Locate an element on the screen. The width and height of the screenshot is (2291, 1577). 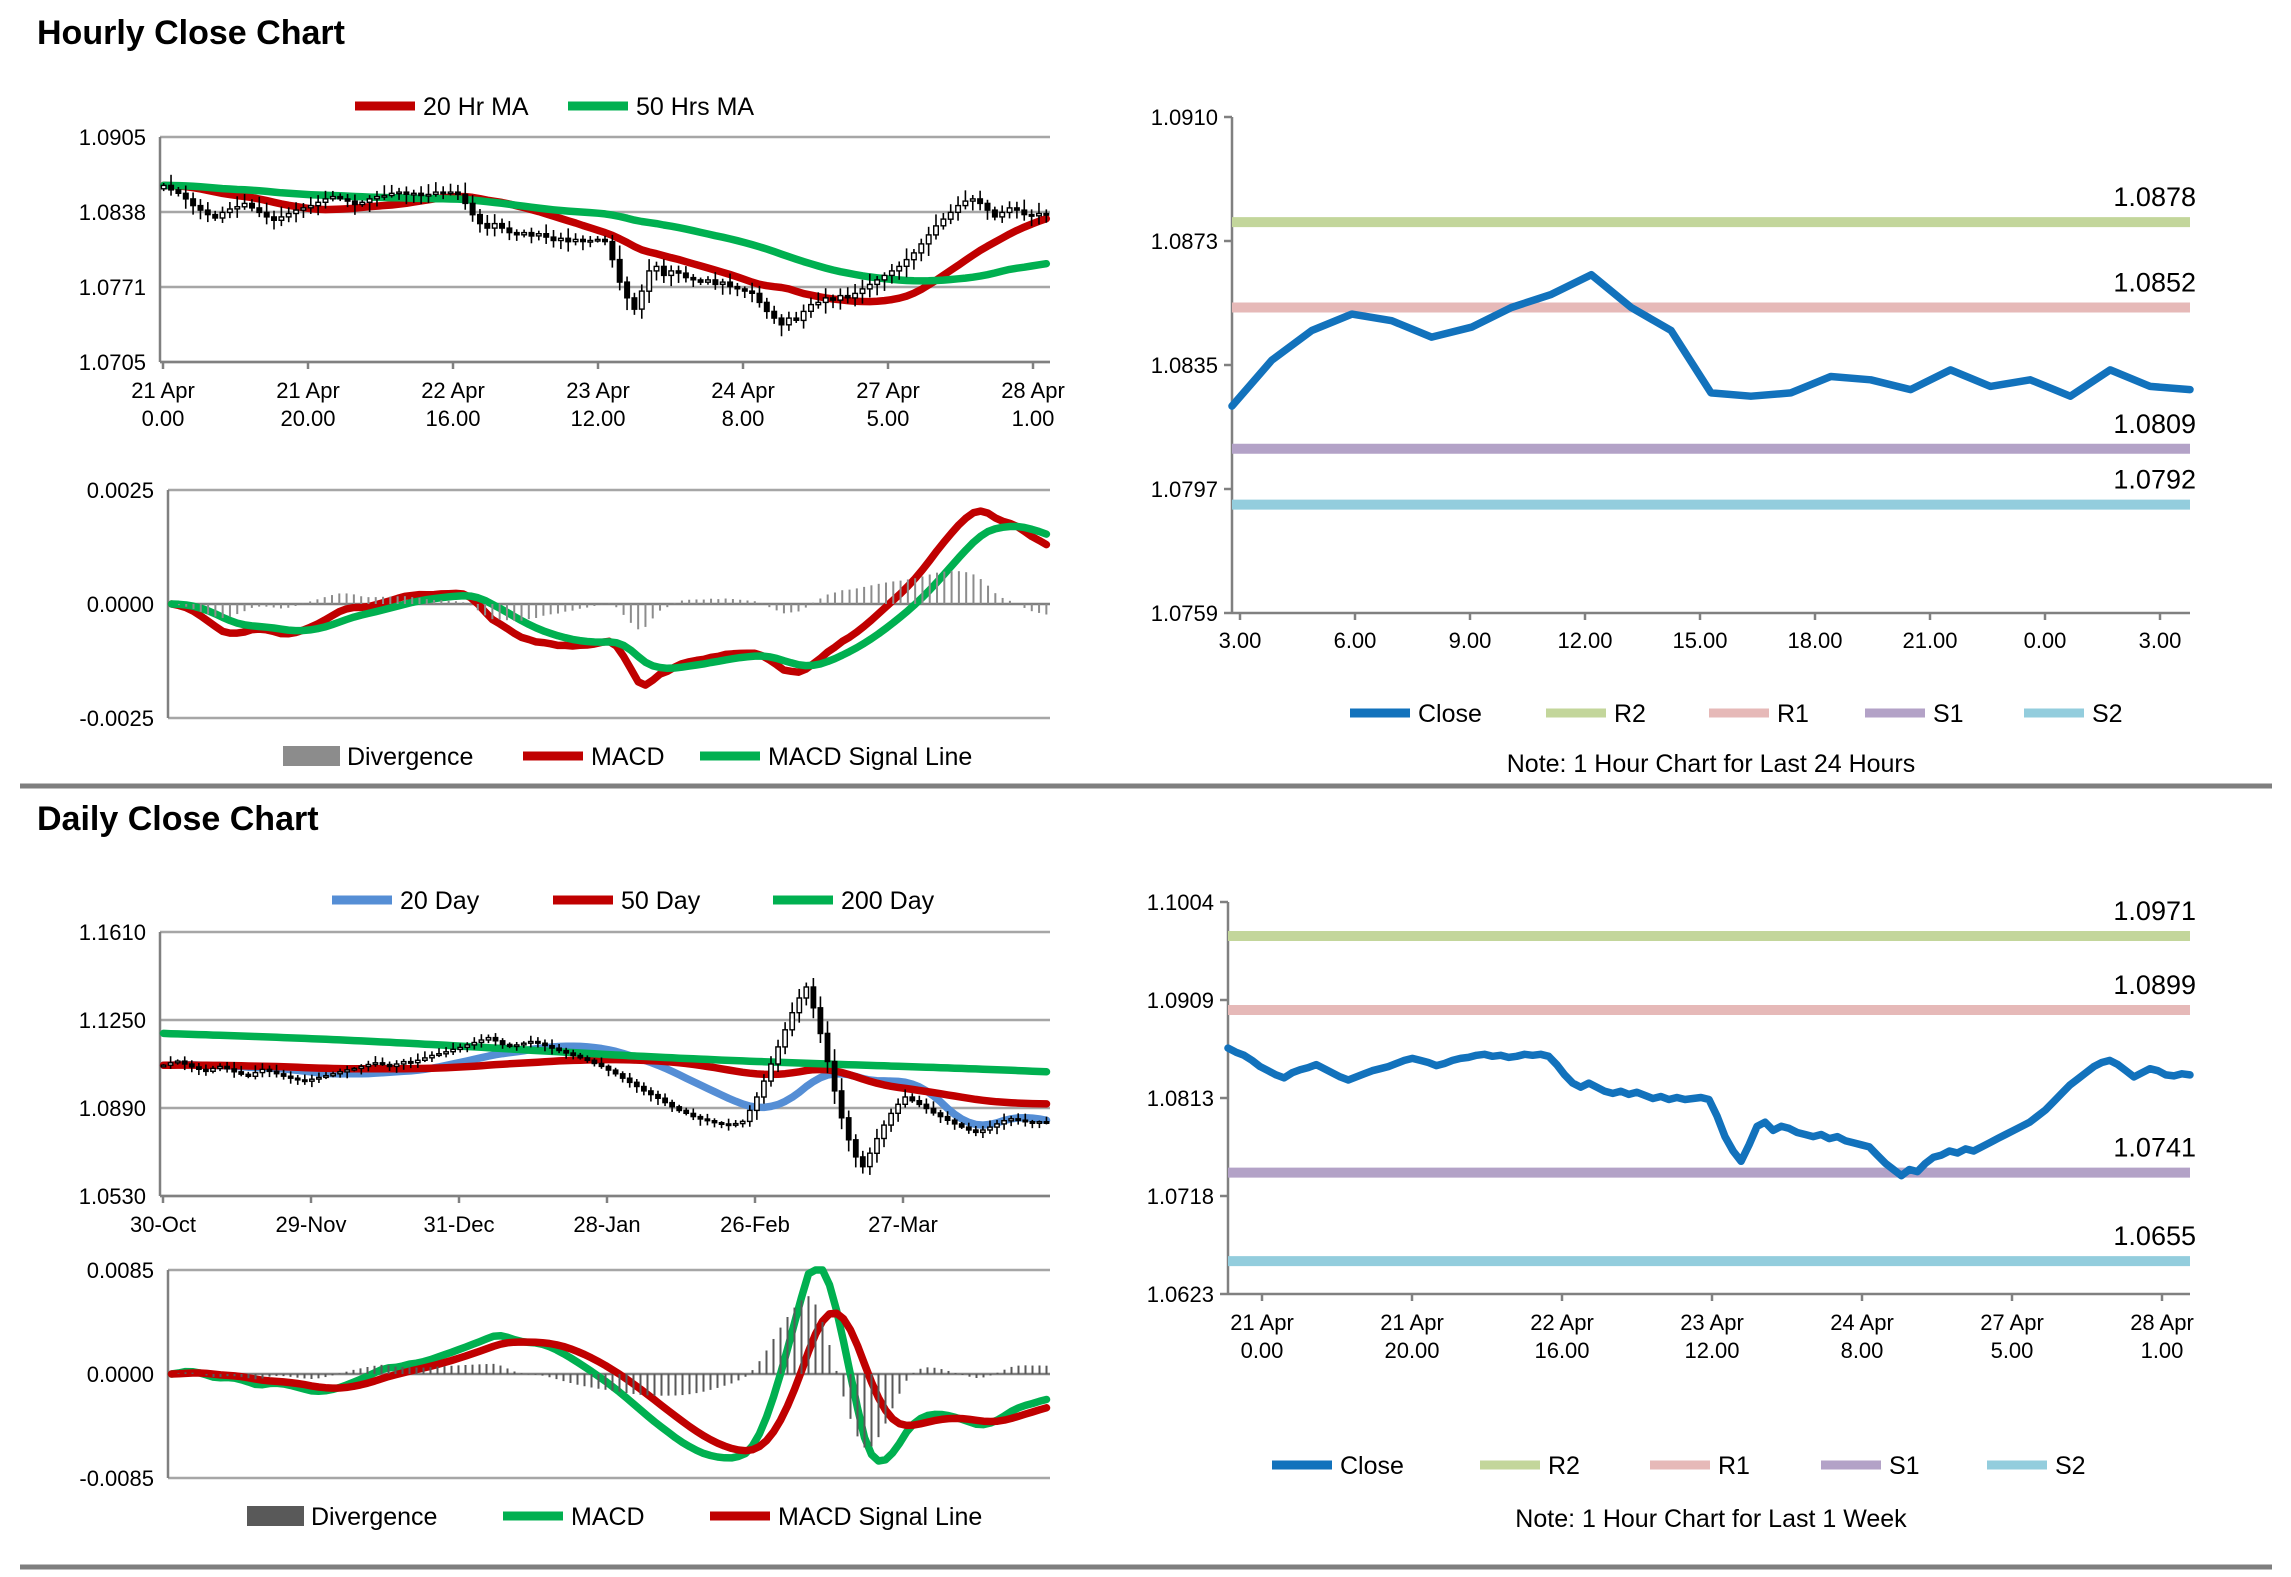
legend-swatch-Divergence is located at coordinates (311, 756).